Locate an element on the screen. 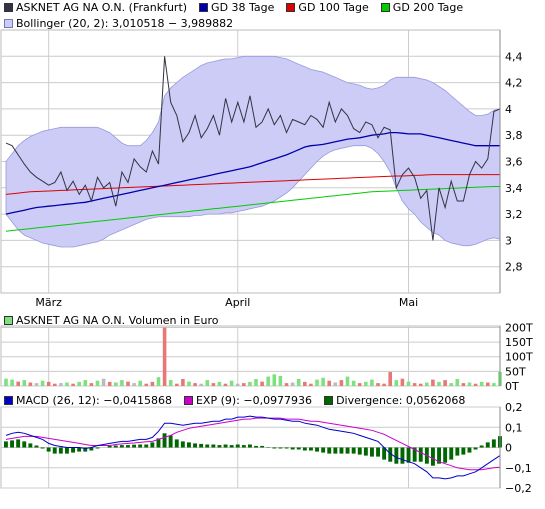  macd-y-tick-label: −0,2 is located at coordinates (518, 488).